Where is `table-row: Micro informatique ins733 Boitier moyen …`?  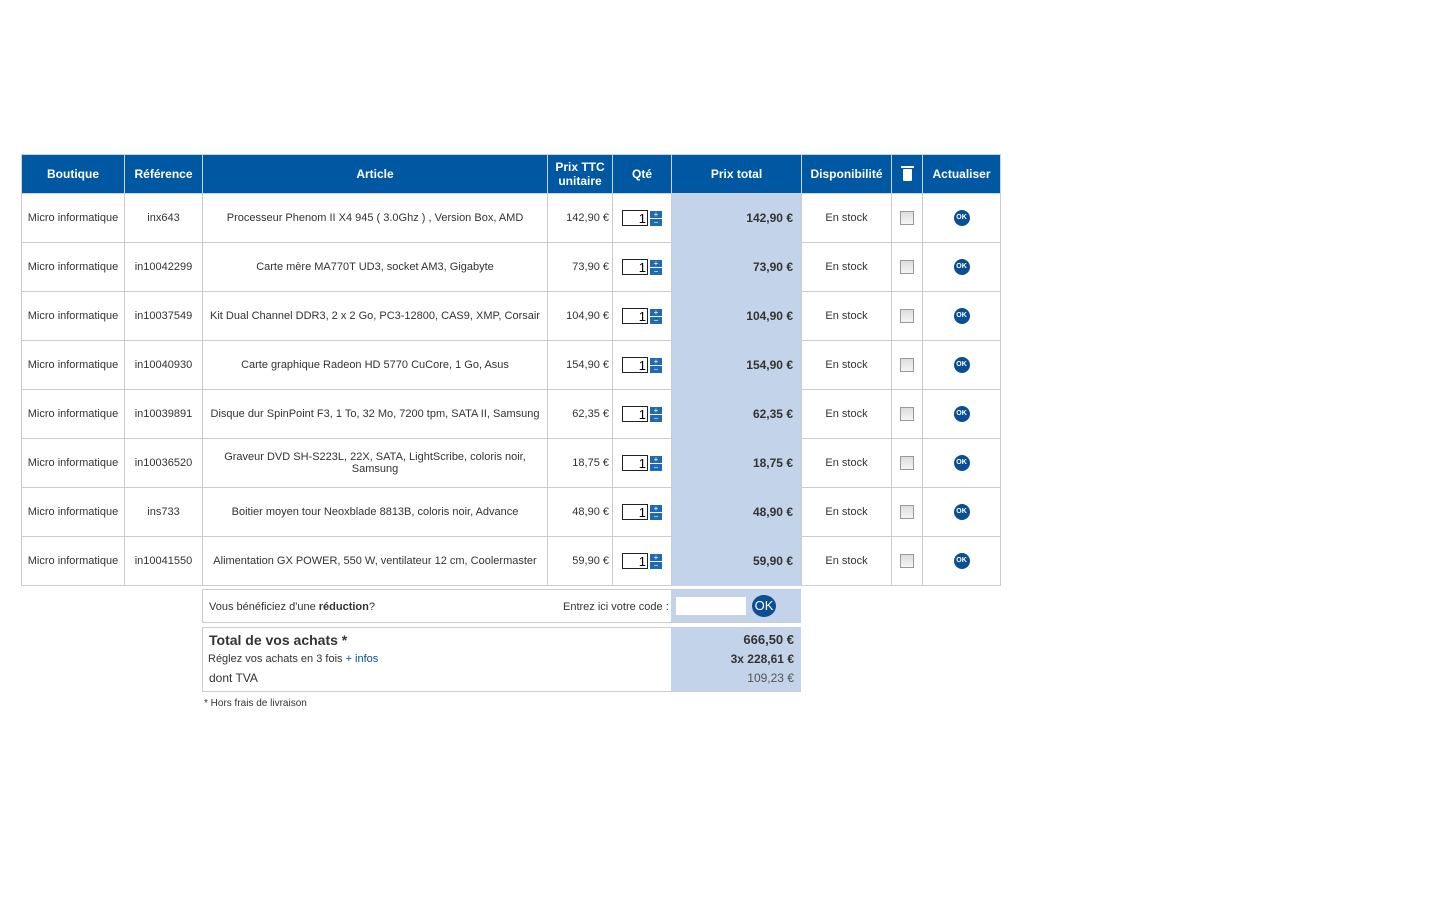 table-row: Micro informatique ins733 Boitier moyen … is located at coordinates (511, 512).